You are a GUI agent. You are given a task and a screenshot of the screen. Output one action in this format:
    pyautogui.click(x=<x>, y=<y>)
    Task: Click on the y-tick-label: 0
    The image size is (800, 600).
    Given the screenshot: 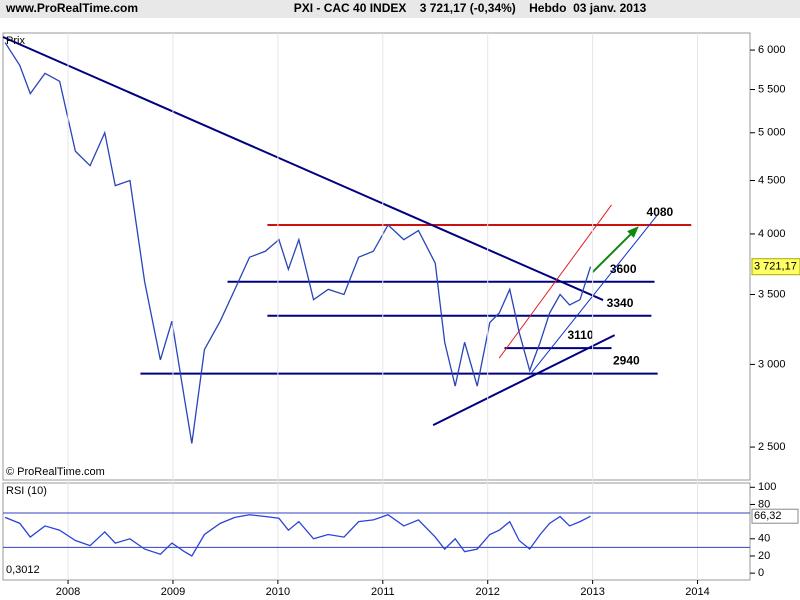 What is the action you would take?
    pyautogui.click(x=761, y=573)
    